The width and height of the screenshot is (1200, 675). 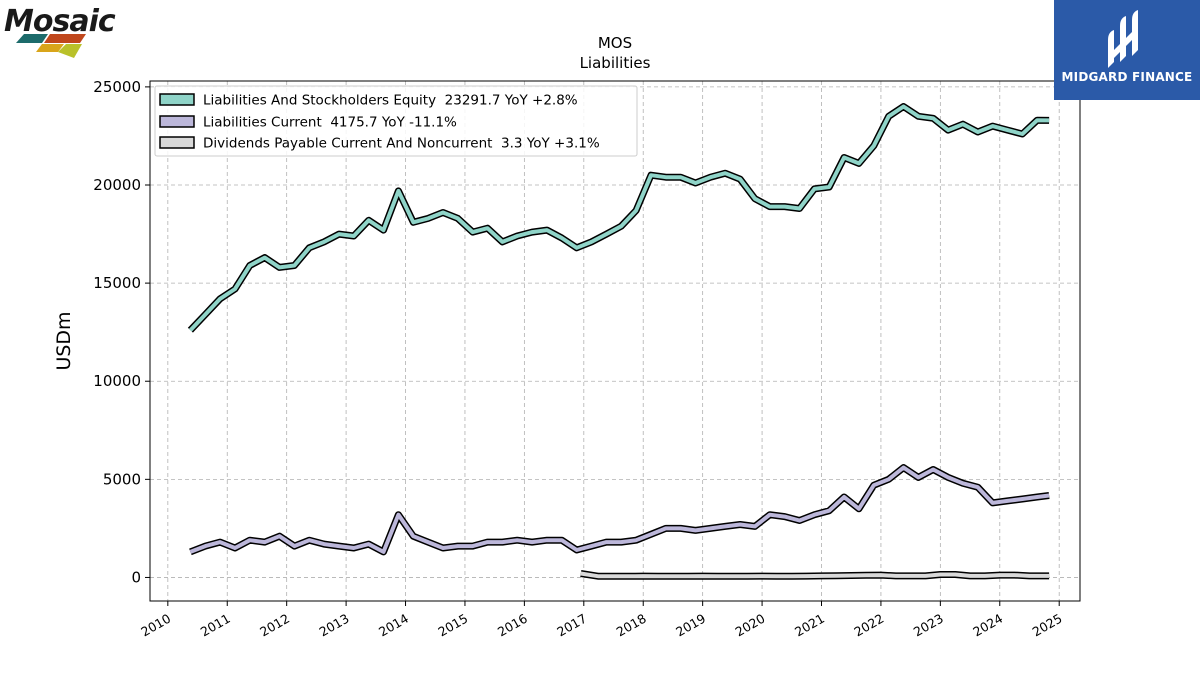 What do you see at coordinates (122, 479) in the screenshot?
I see `y-tick-label: 5000` at bounding box center [122, 479].